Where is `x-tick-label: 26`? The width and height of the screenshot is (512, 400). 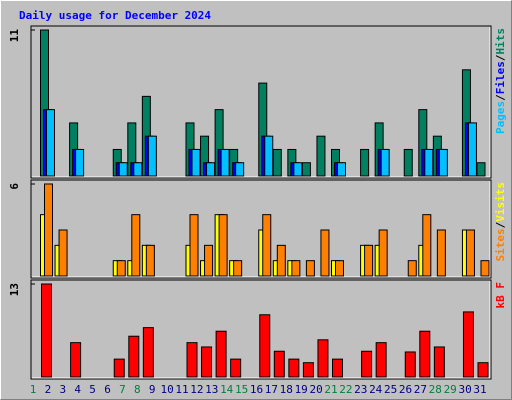
x-tick-label: 26 is located at coordinates (405, 389).